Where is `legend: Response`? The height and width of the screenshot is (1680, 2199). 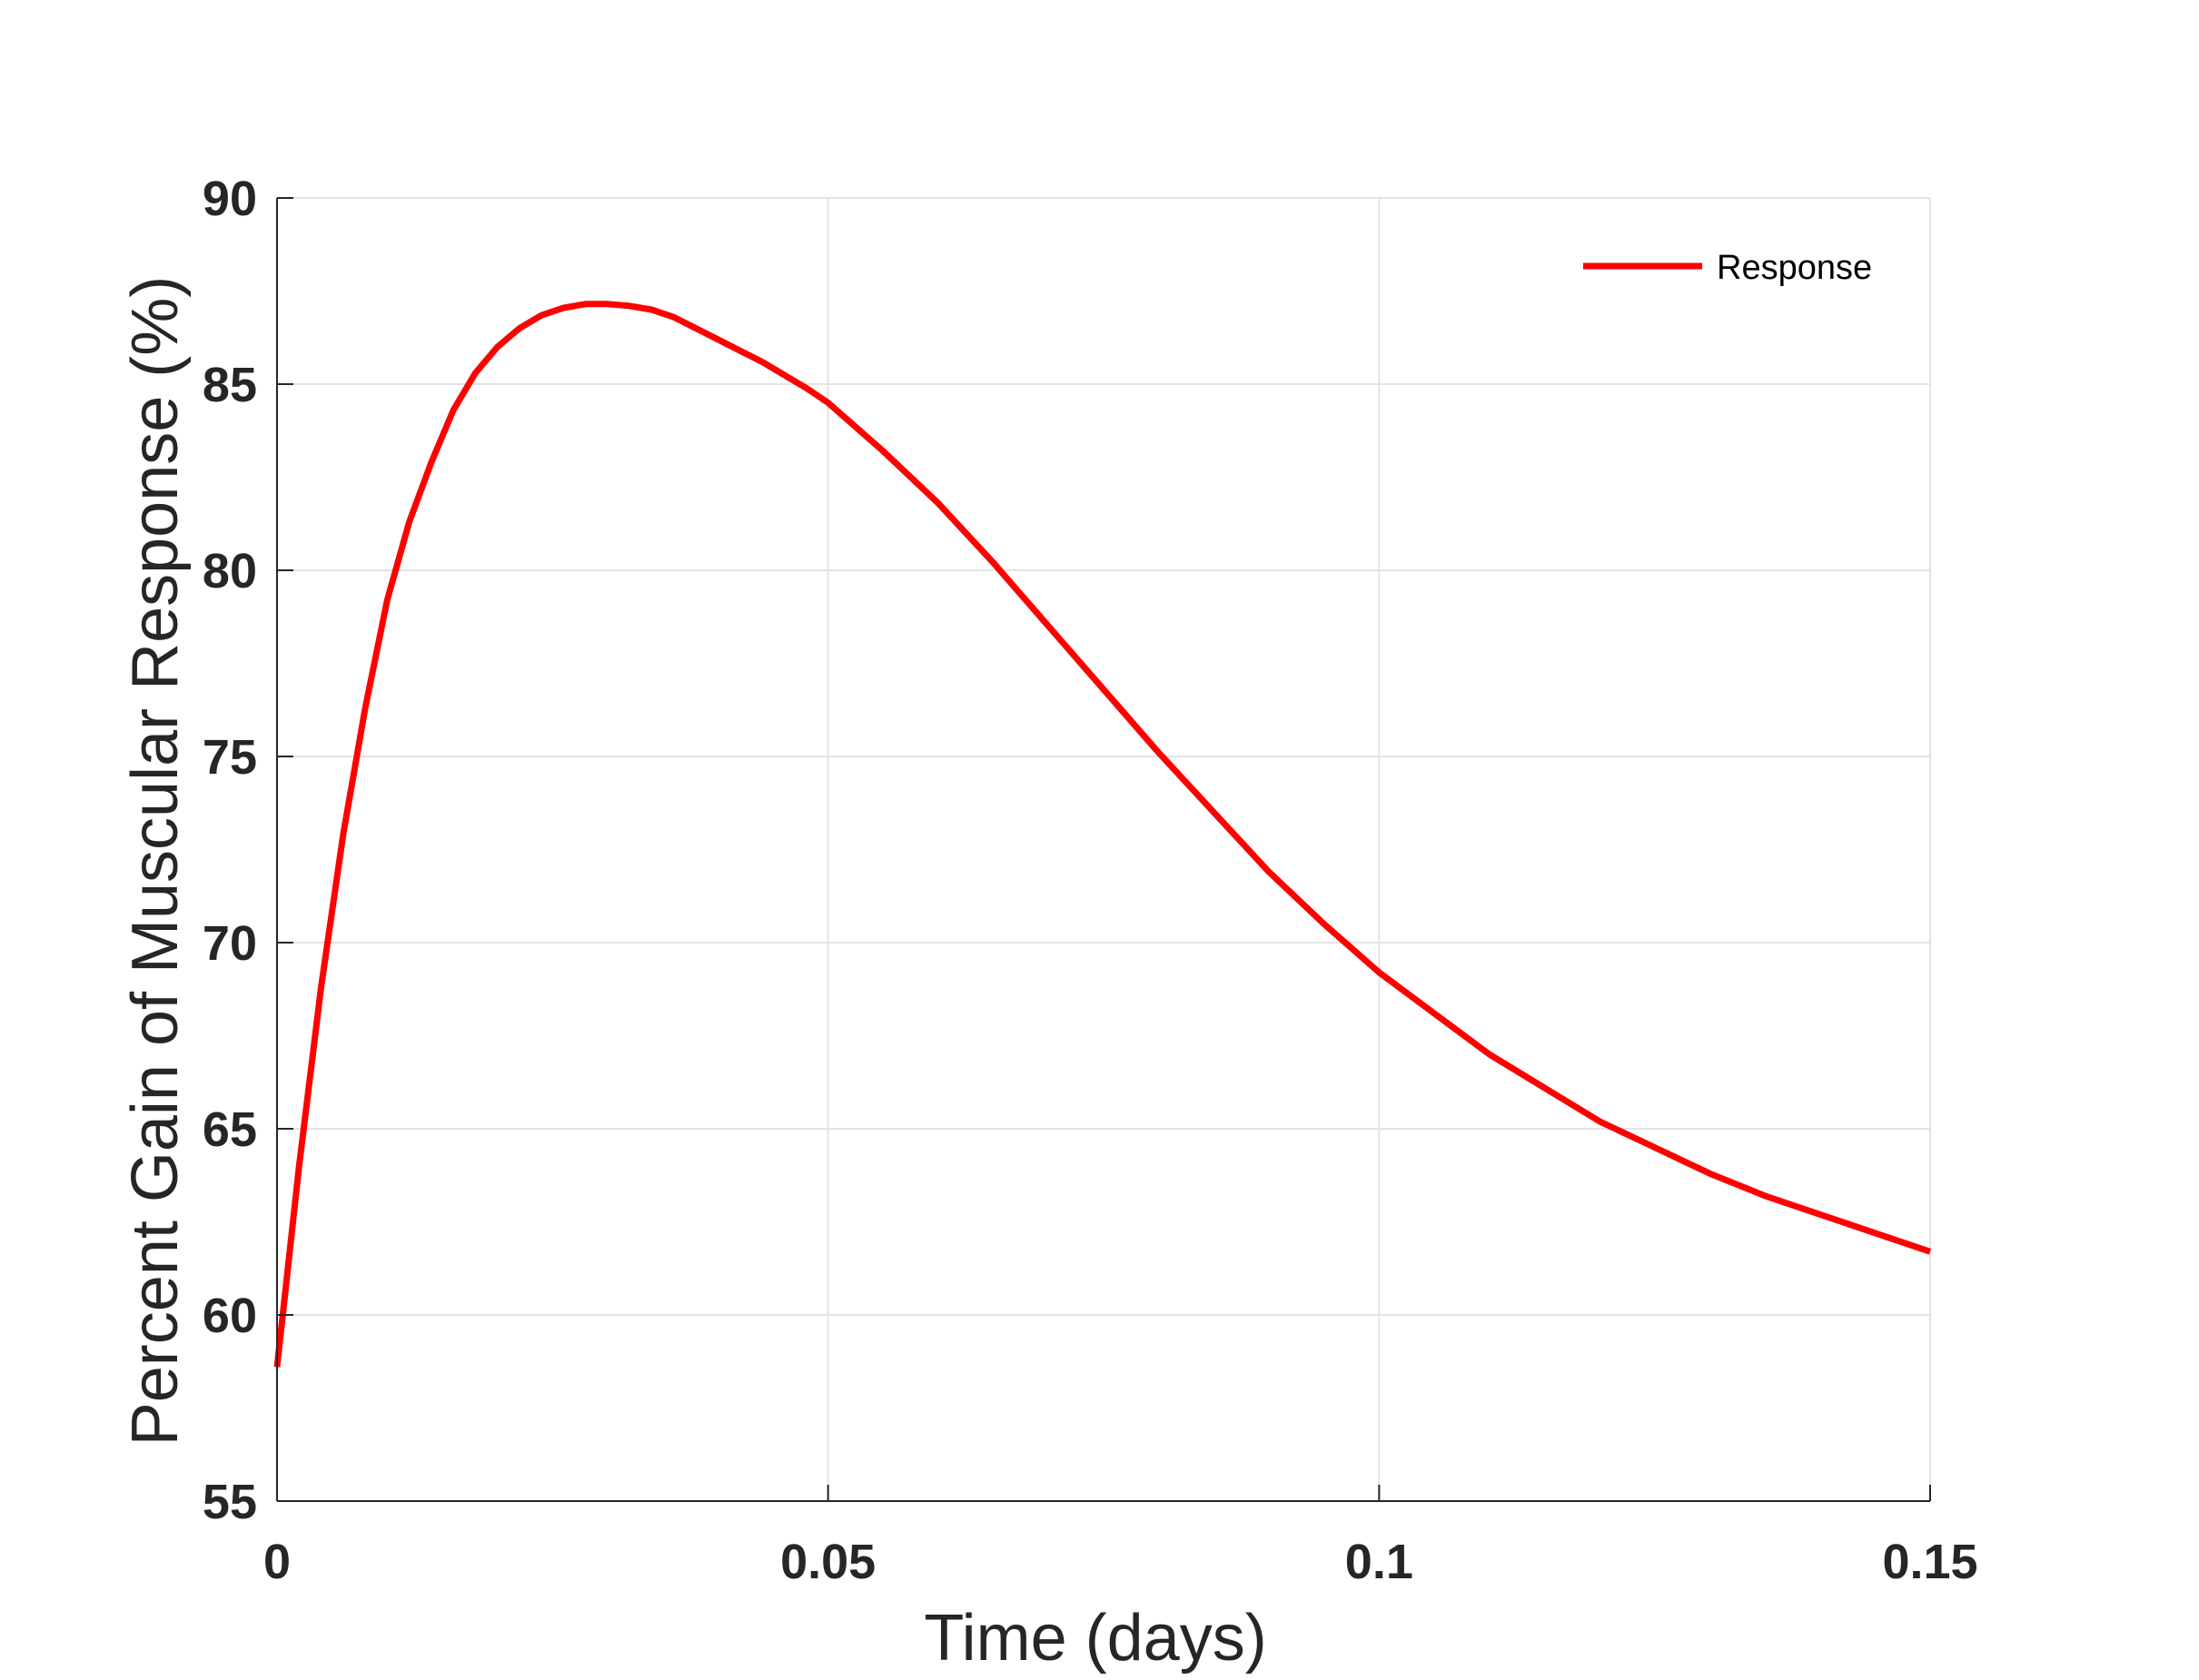 legend: Response is located at coordinates (1727, 268).